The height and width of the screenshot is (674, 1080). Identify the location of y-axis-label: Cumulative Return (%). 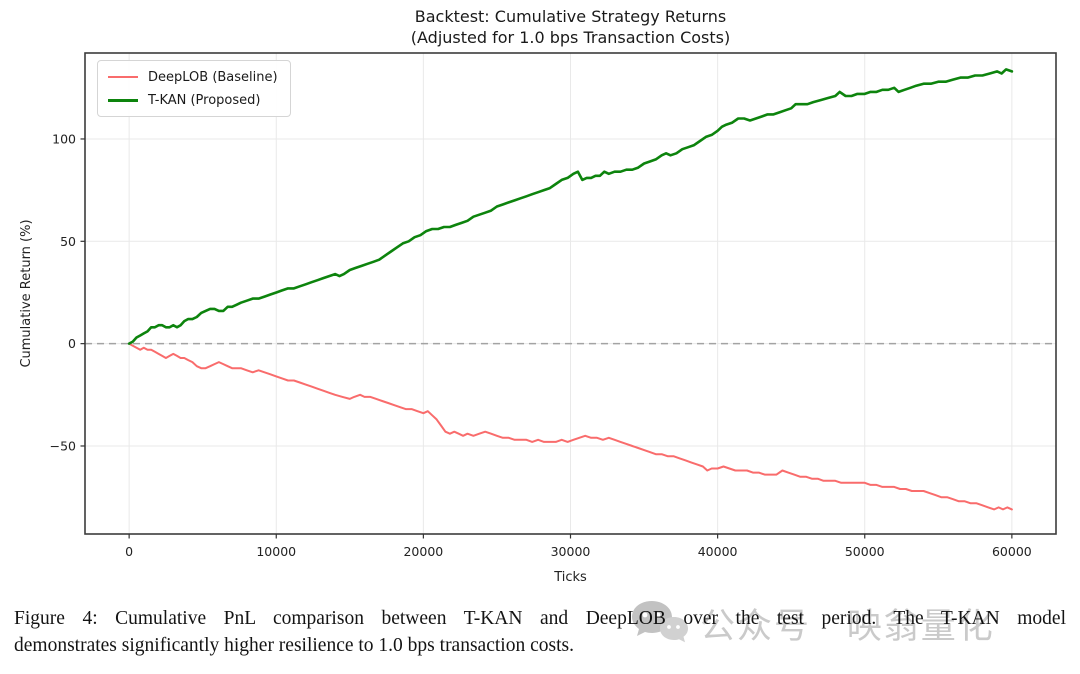
(26, 293).